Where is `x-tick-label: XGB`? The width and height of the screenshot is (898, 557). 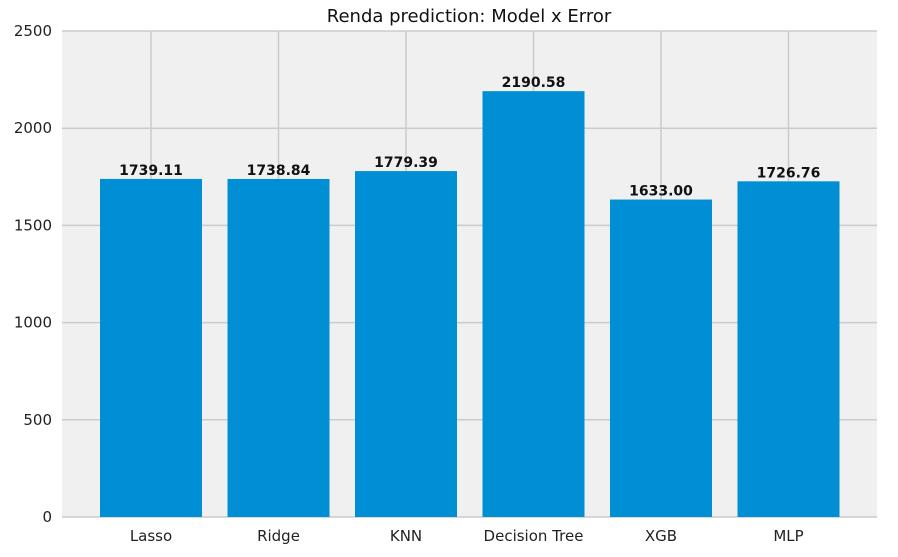
x-tick-label: XGB is located at coordinates (661, 536).